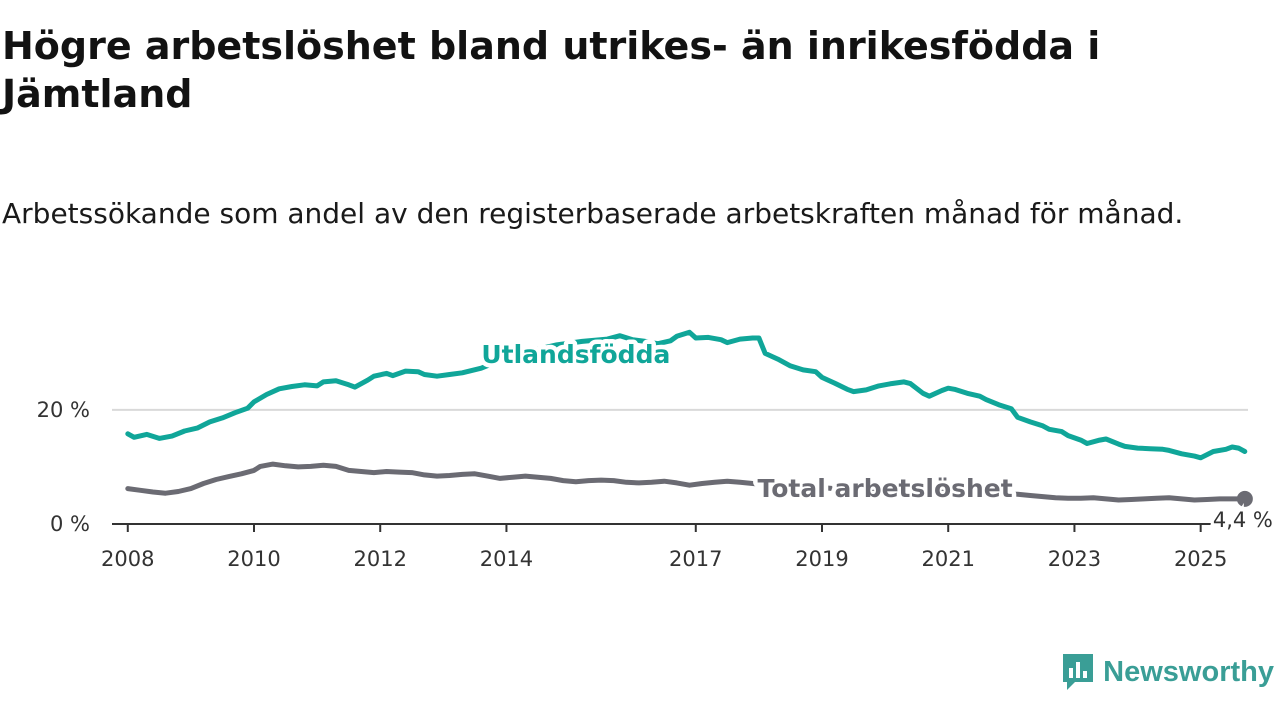 The height and width of the screenshot is (720, 1280). I want to click on x-tick-label: 2025, so click(1200, 559).